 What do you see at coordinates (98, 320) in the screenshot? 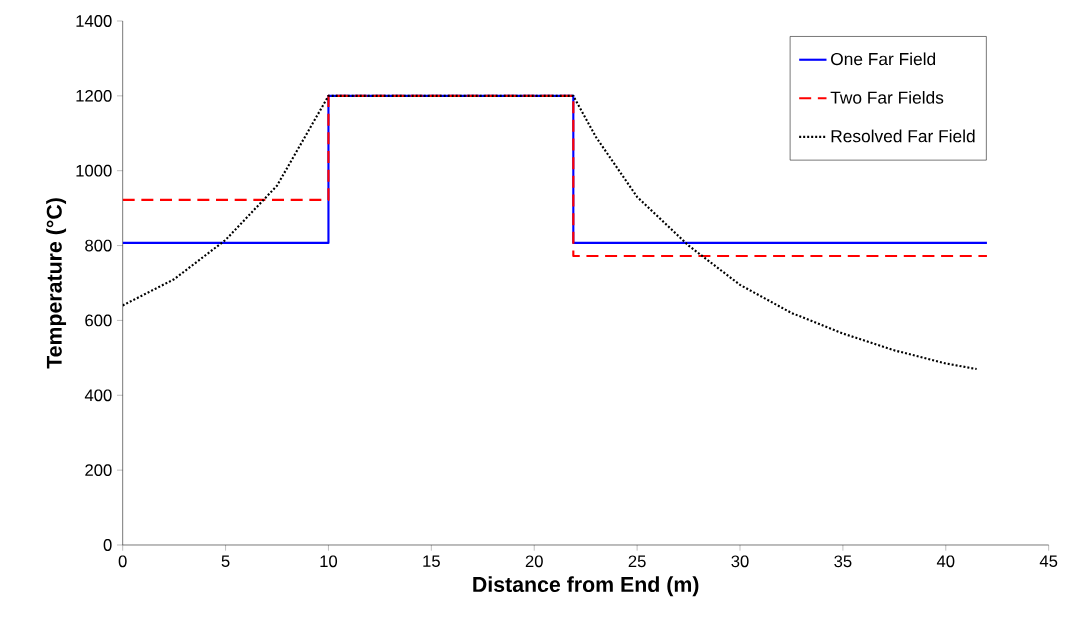
I see `y-tick-label: 600` at bounding box center [98, 320].